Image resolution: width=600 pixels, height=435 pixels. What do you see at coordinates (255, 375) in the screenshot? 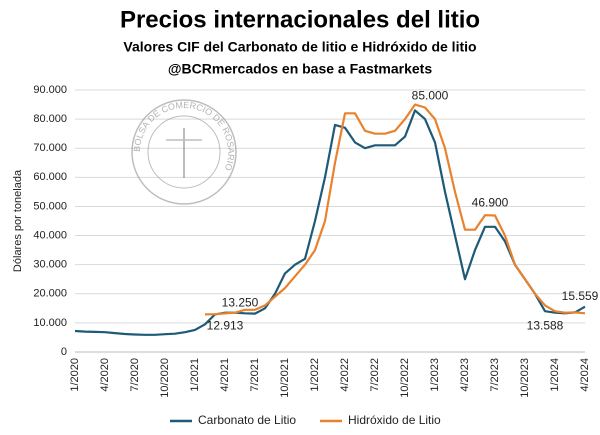
I see `x-tick-label: 7/2021` at bounding box center [255, 375].